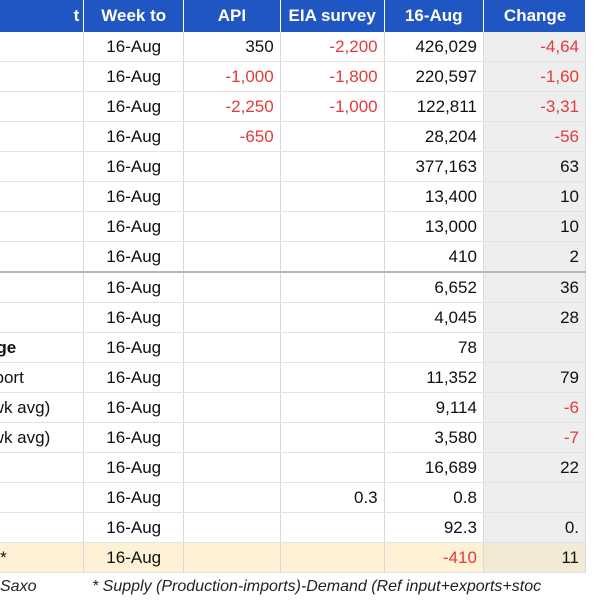  I want to click on cell-change: 63, so click(535, 166).